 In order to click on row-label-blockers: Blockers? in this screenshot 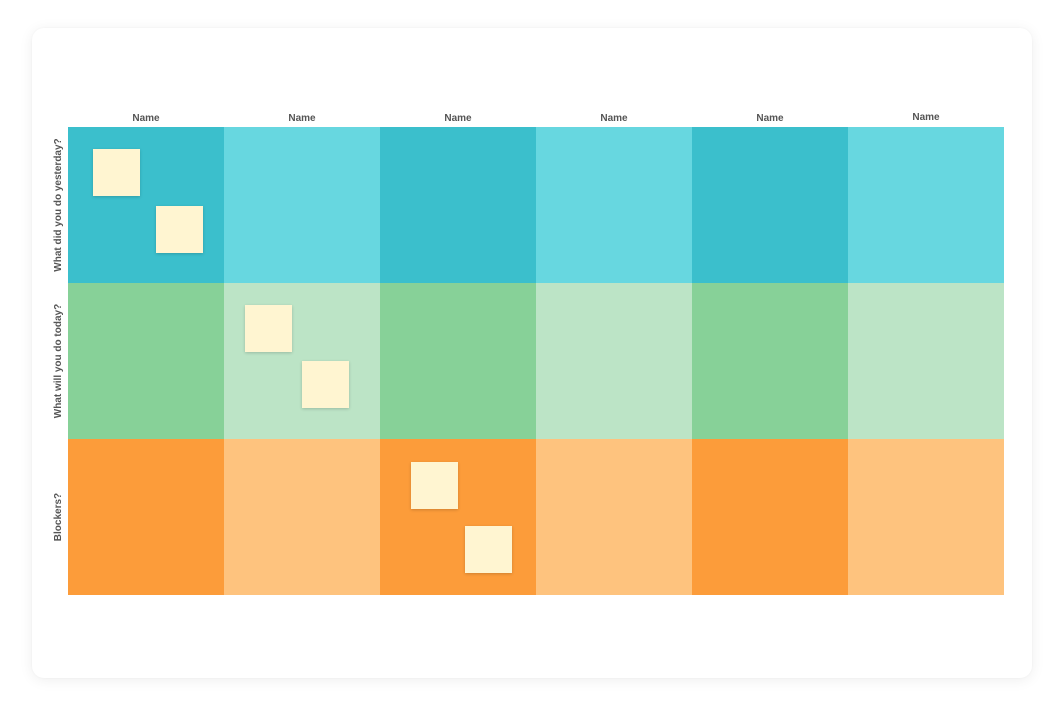, I will do `click(58, 517)`.